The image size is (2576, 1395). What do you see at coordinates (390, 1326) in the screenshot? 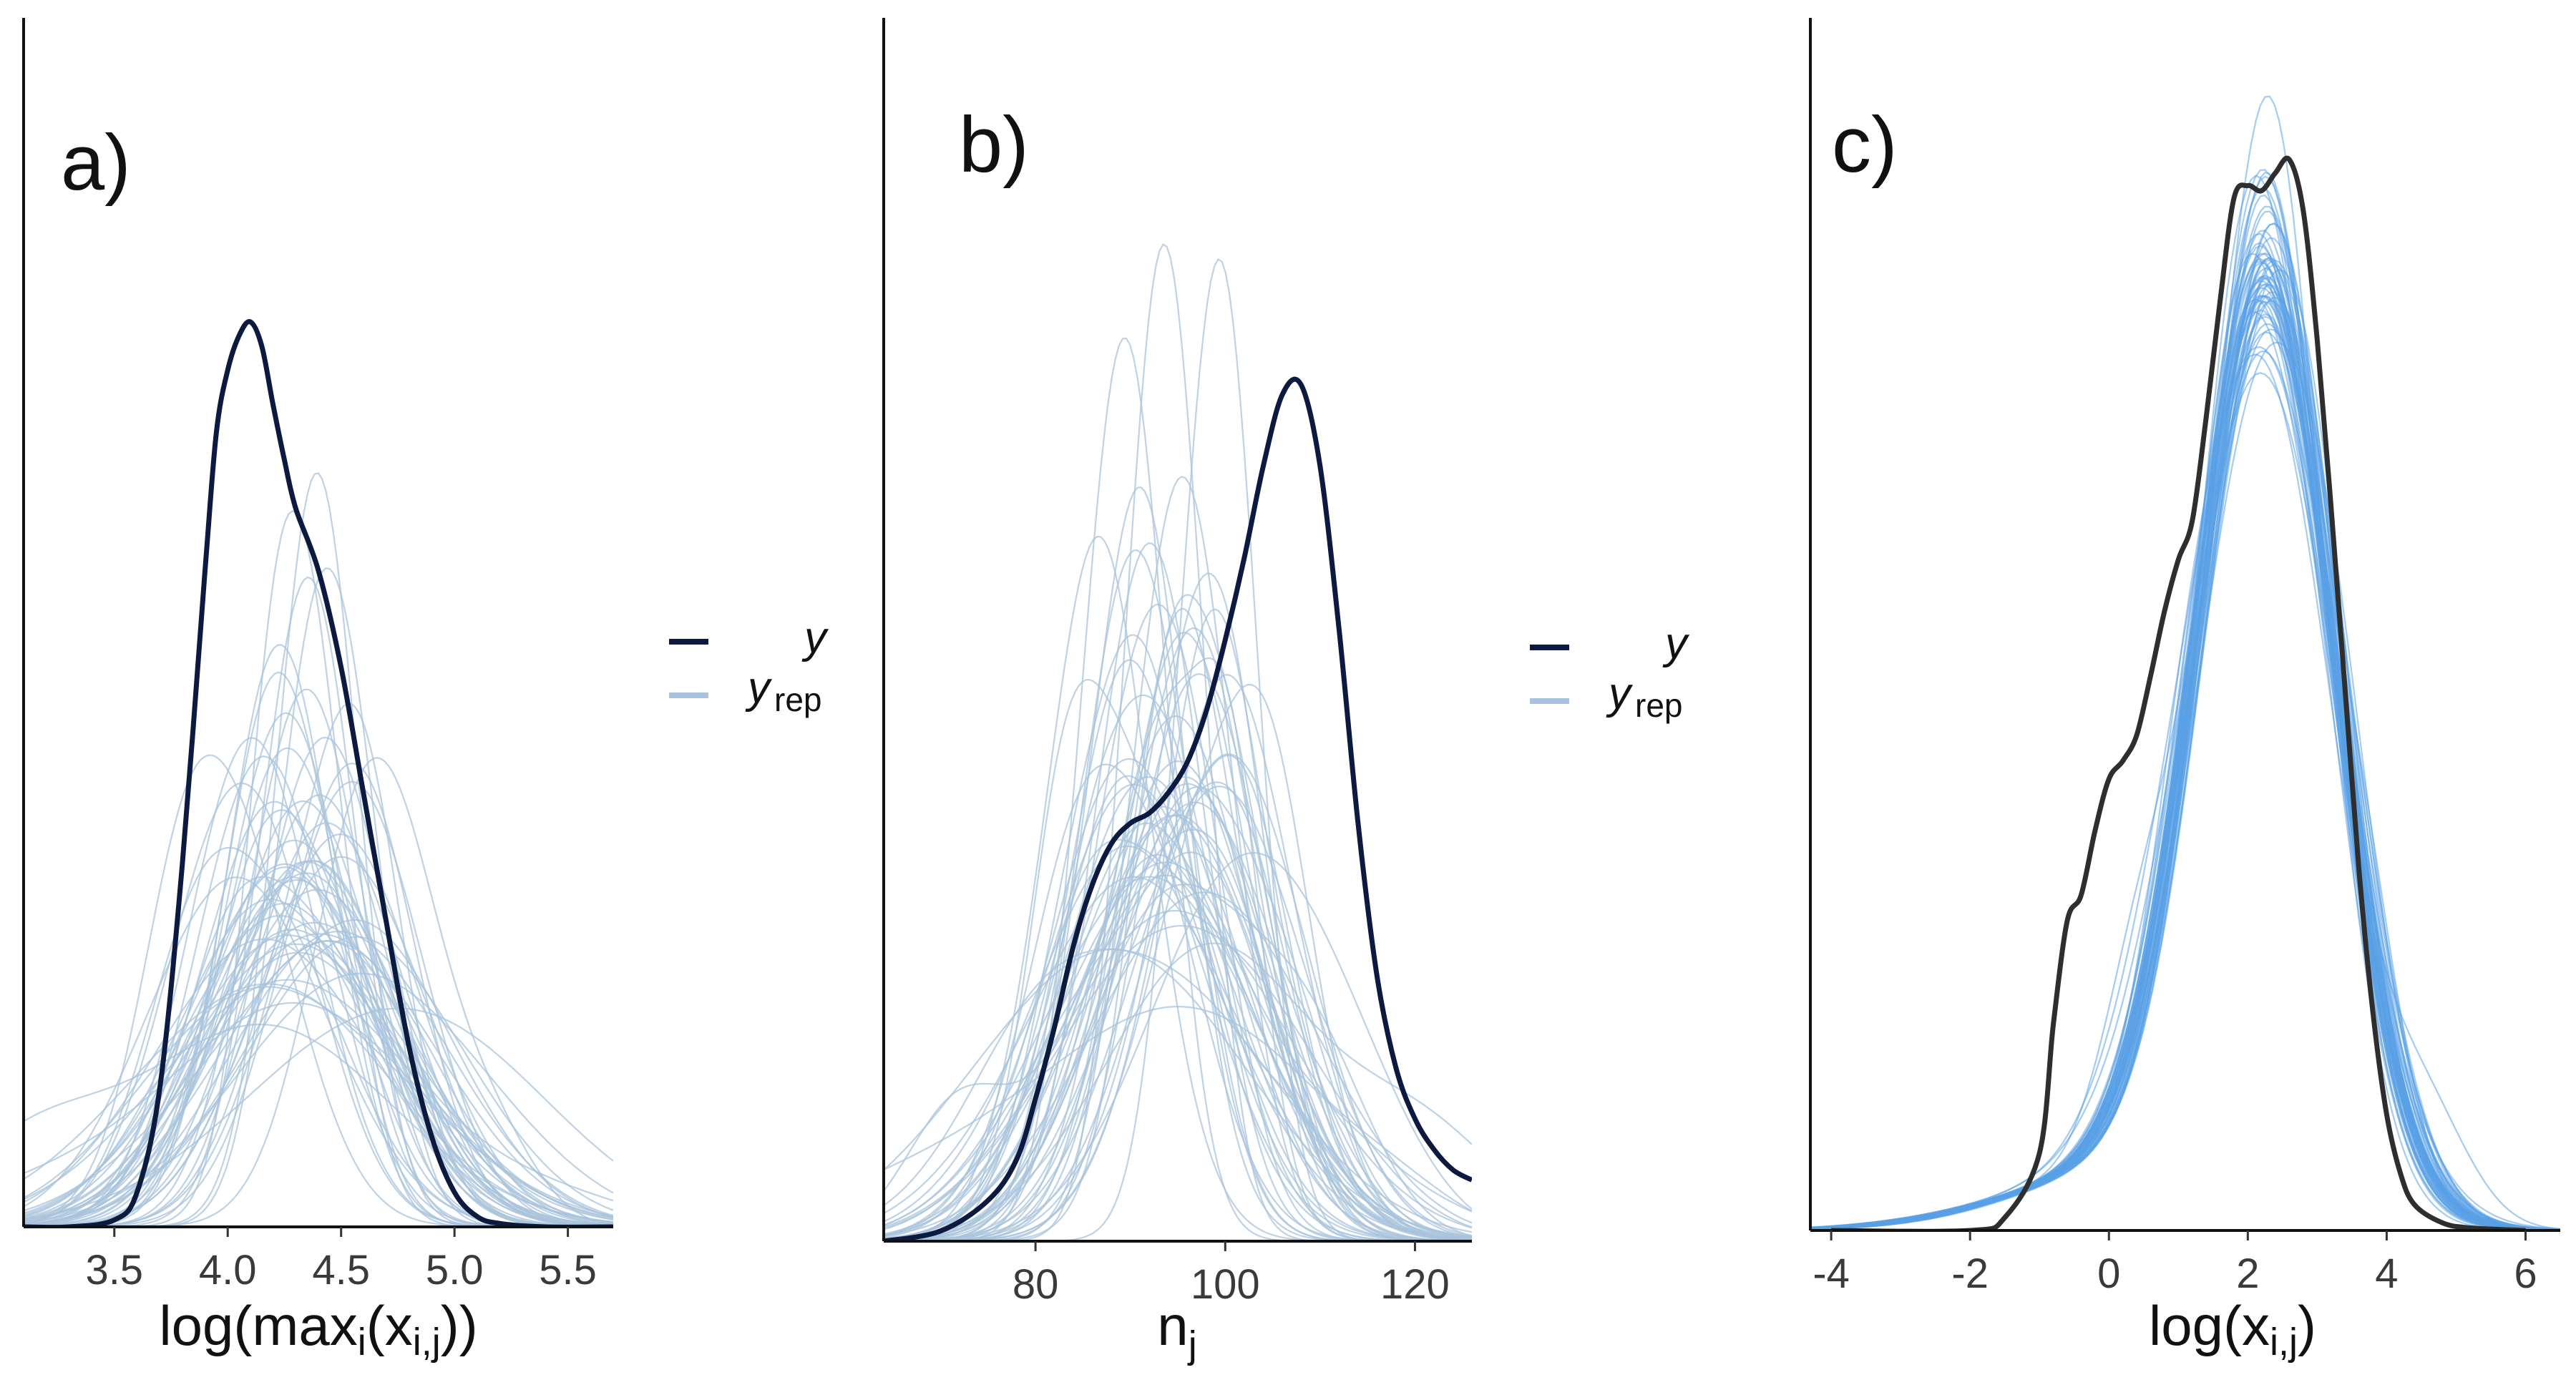
I see `panel-a-xlabel-mid: (x` at bounding box center [390, 1326].